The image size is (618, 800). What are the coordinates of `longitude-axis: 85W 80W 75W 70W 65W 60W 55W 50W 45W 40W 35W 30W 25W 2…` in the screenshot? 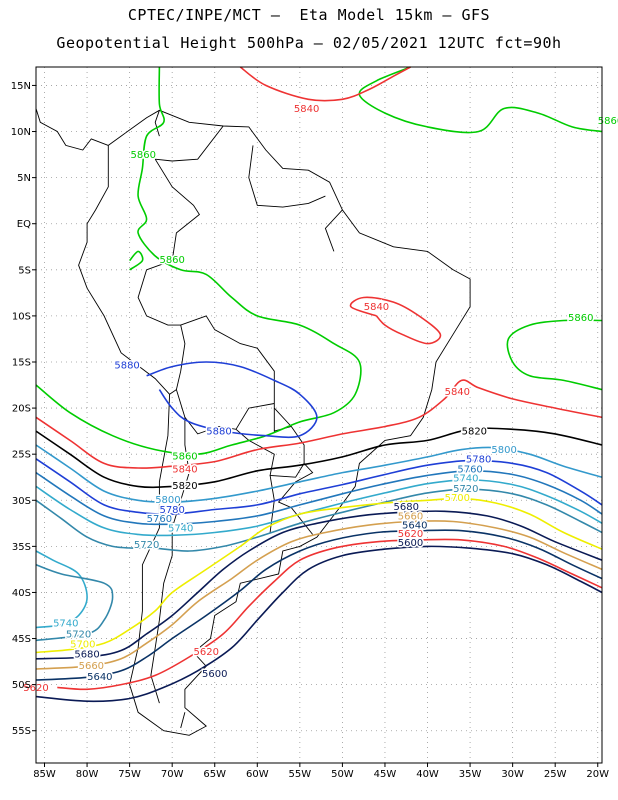 It's located at (321, 771).